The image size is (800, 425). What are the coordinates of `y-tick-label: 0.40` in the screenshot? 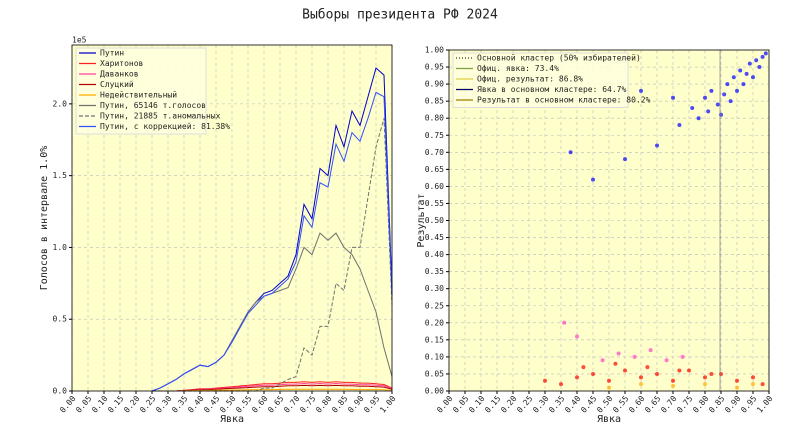 It's located at (434, 254).